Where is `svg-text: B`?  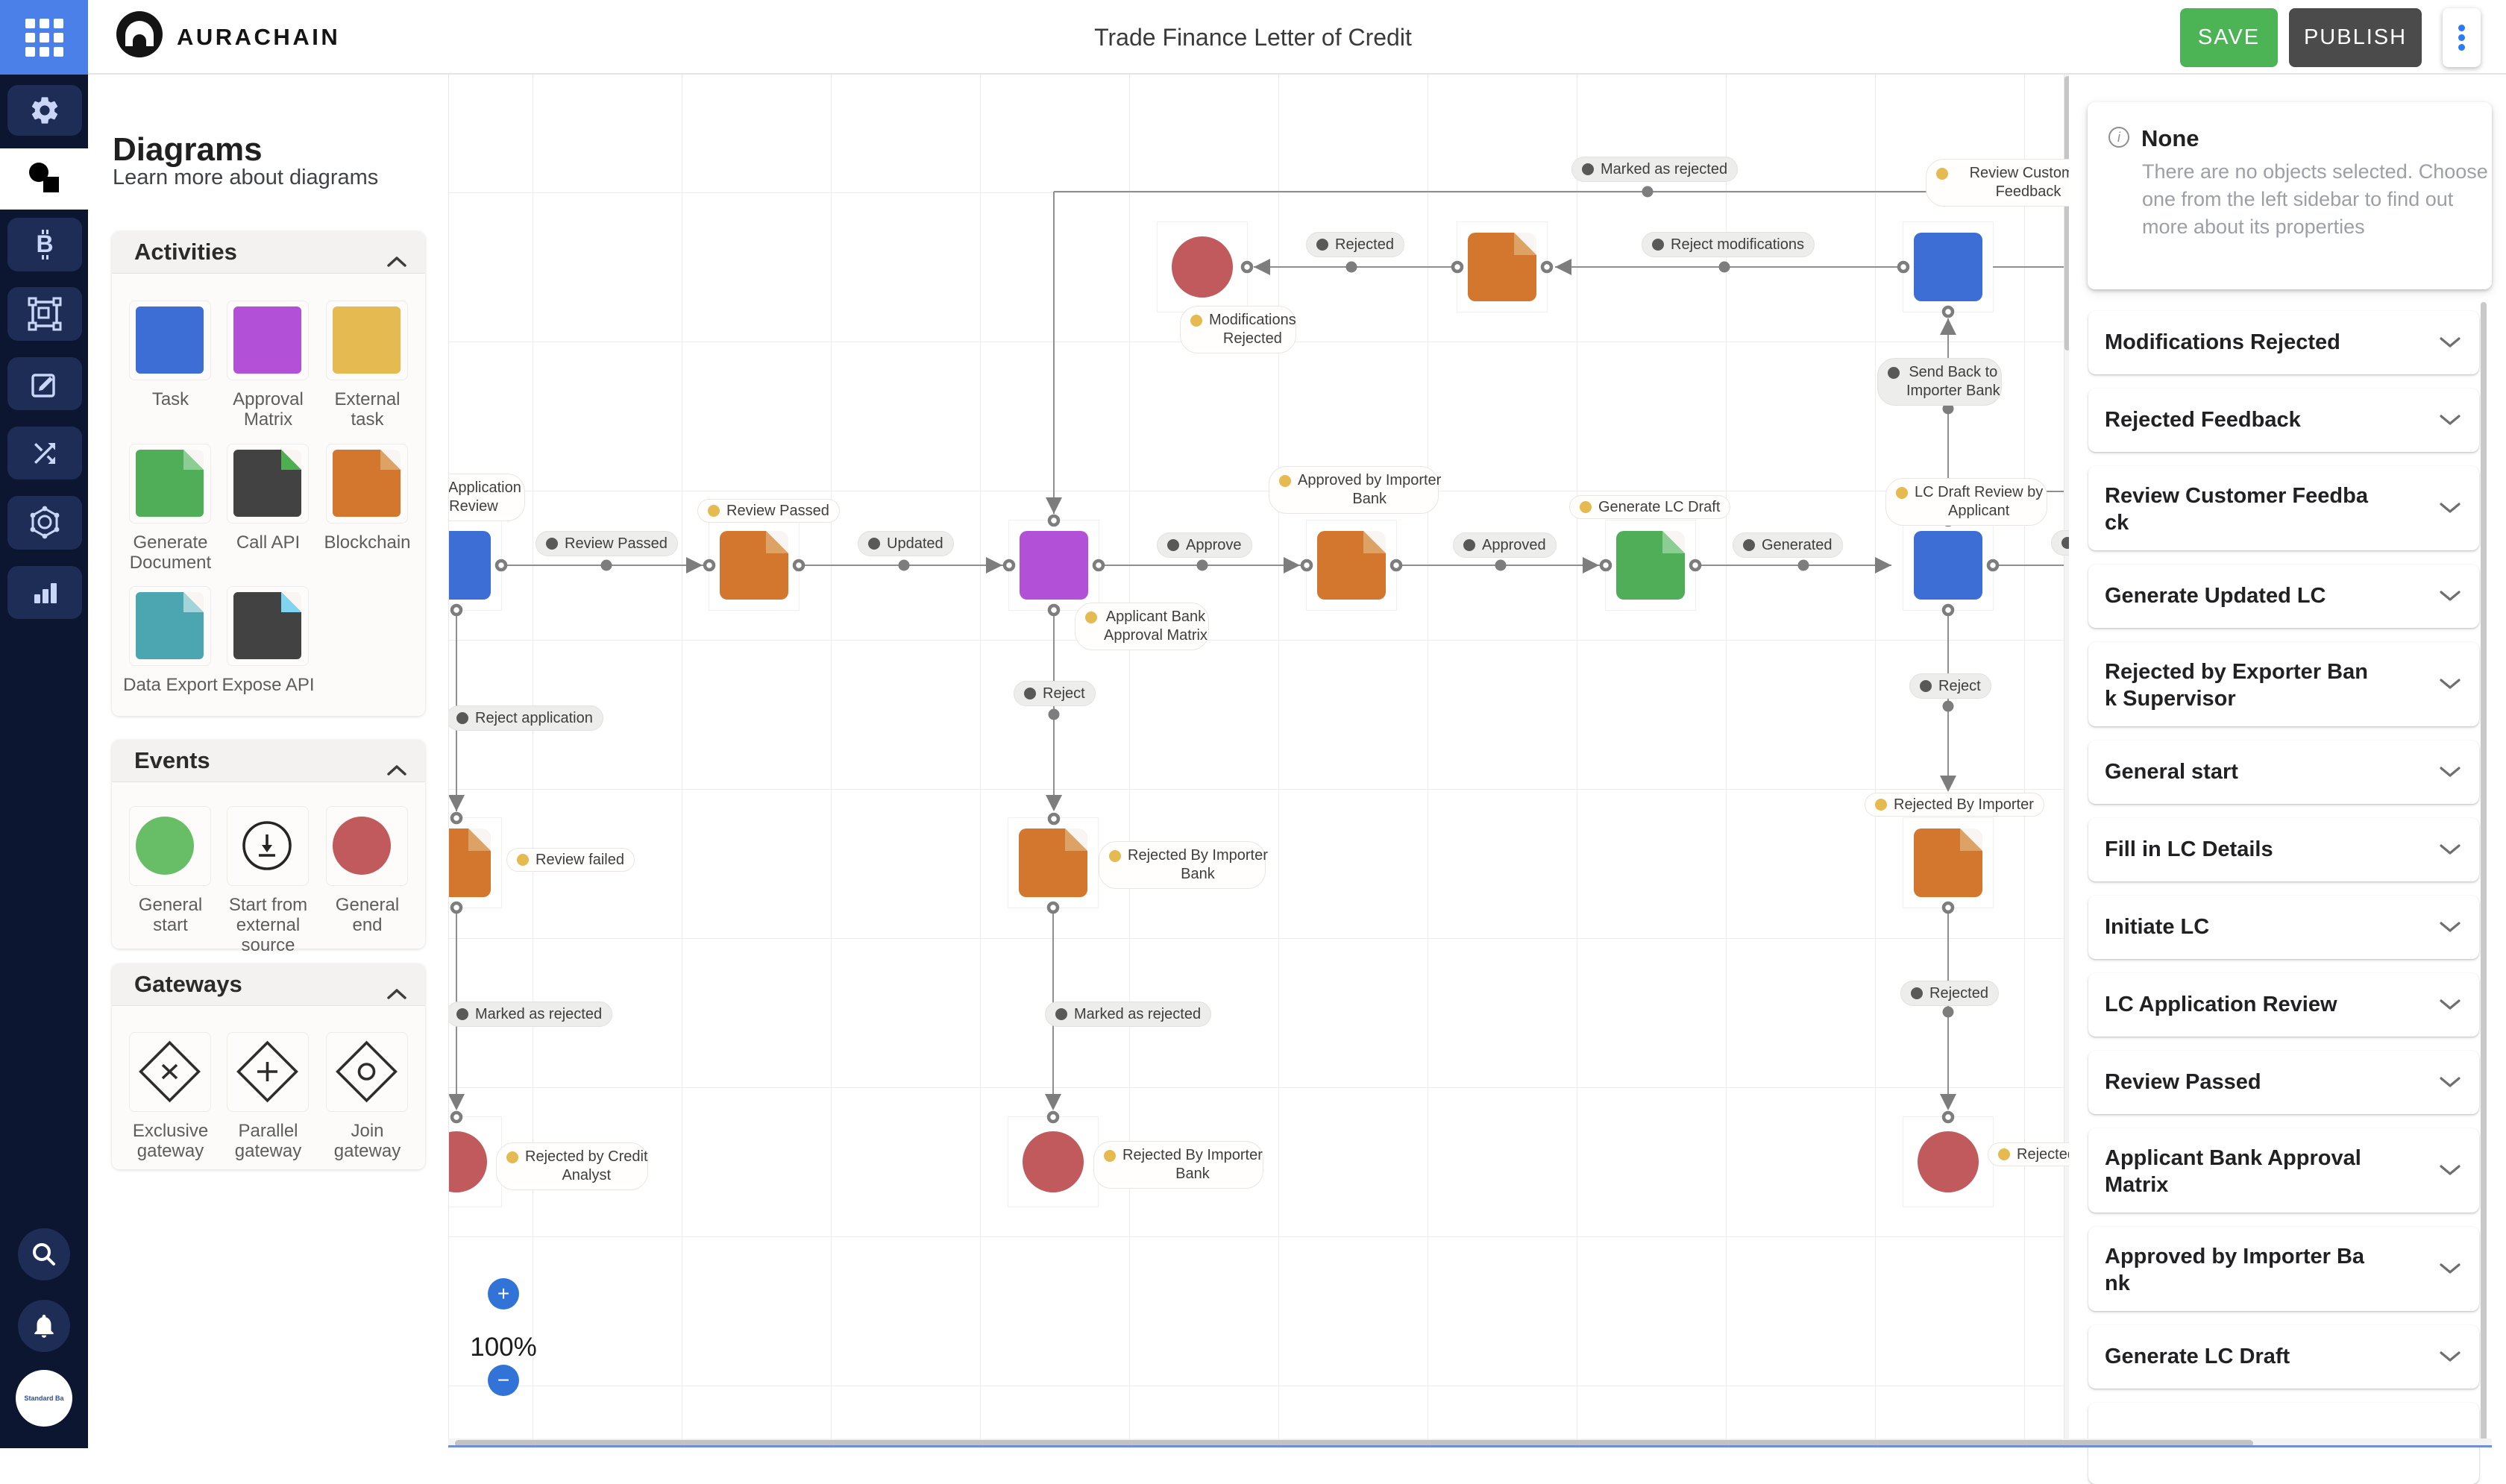
svg-text: B is located at coordinates (44, 243).